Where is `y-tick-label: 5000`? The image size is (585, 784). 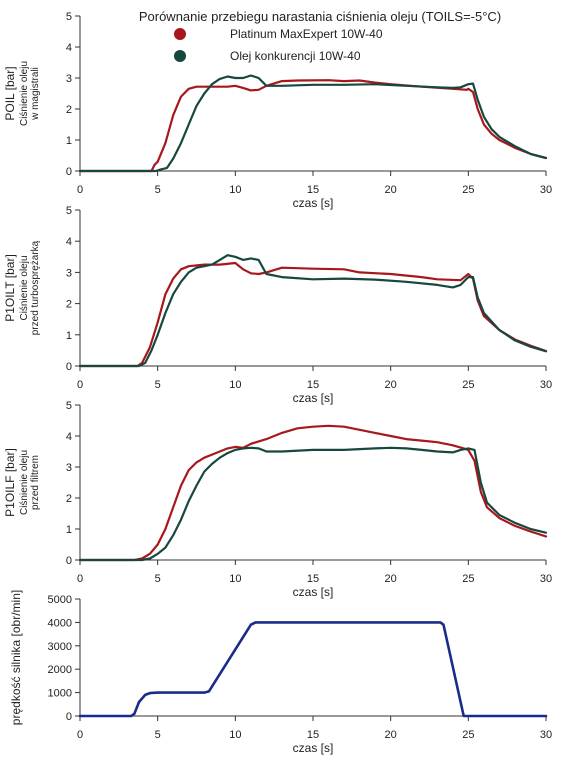 y-tick-label: 5000 is located at coordinates (60, 600).